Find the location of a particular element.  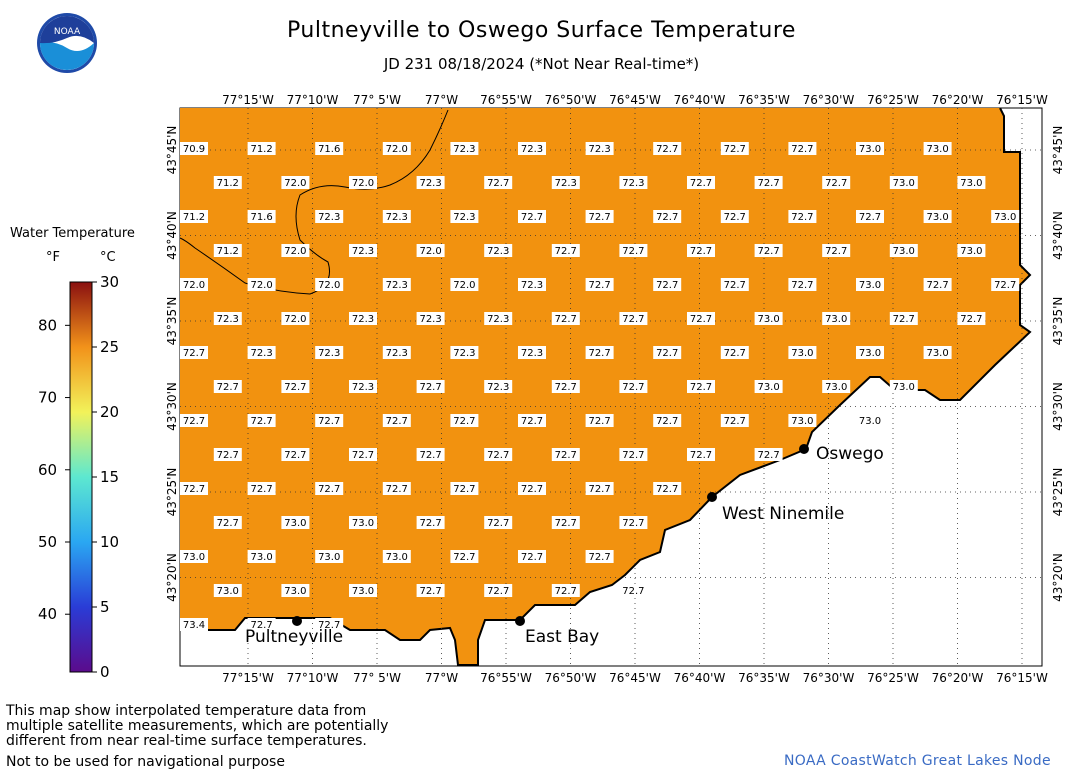

cell-value: 70.9 is located at coordinates (194, 149).